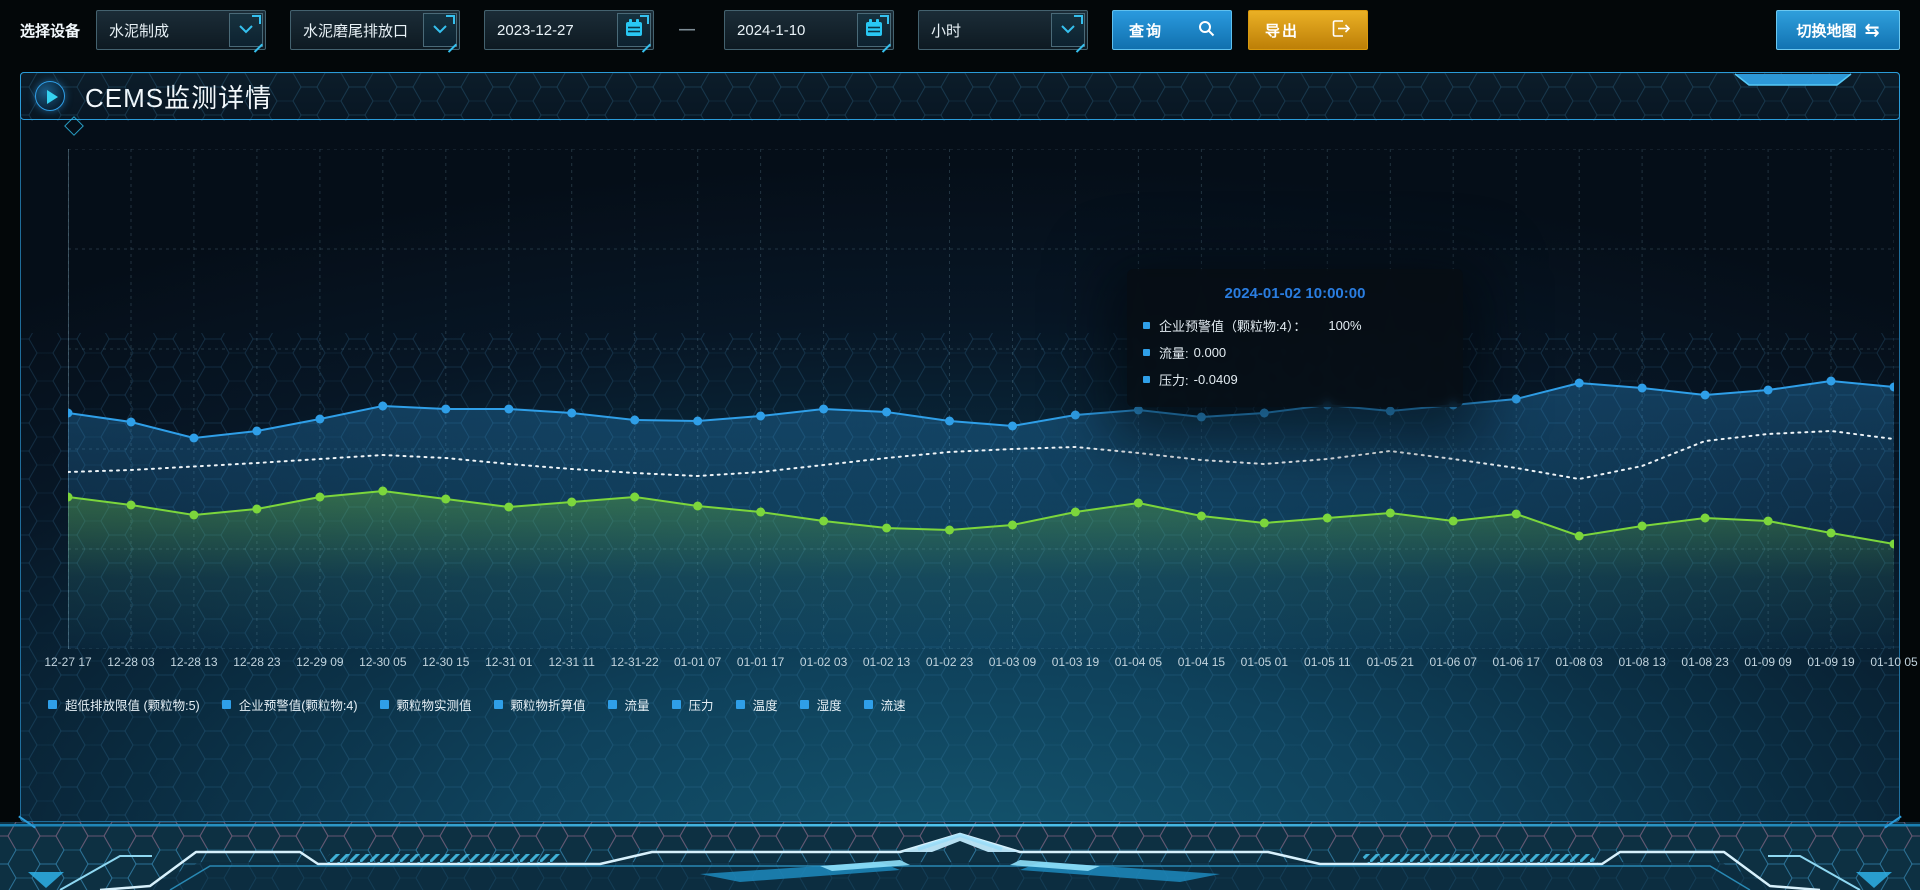 The width and height of the screenshot is (1920, 890). I want to click on x-axis-label: 01-05 01, so click(1264, 662).